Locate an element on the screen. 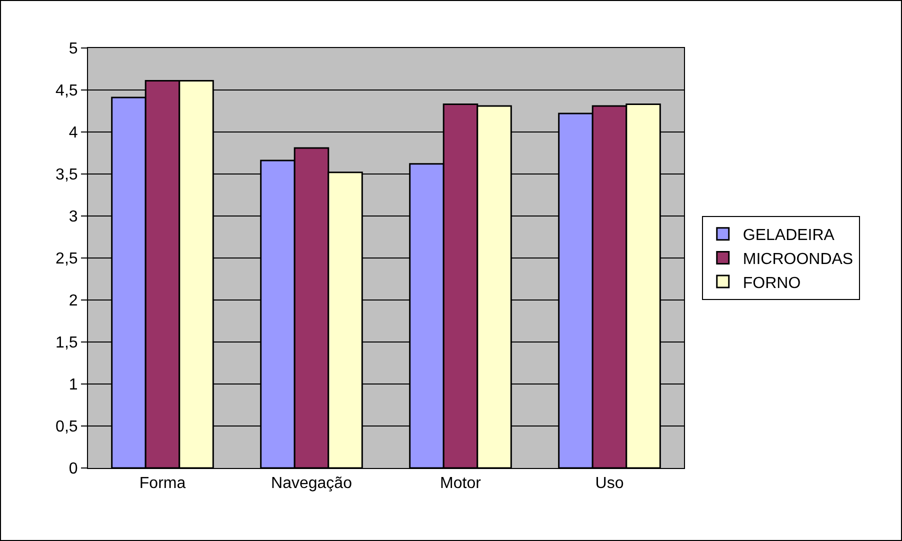 The height and width of the screenshot is (541, 902). y-tick-label: 4,5 is located at coordinates (67, 91).